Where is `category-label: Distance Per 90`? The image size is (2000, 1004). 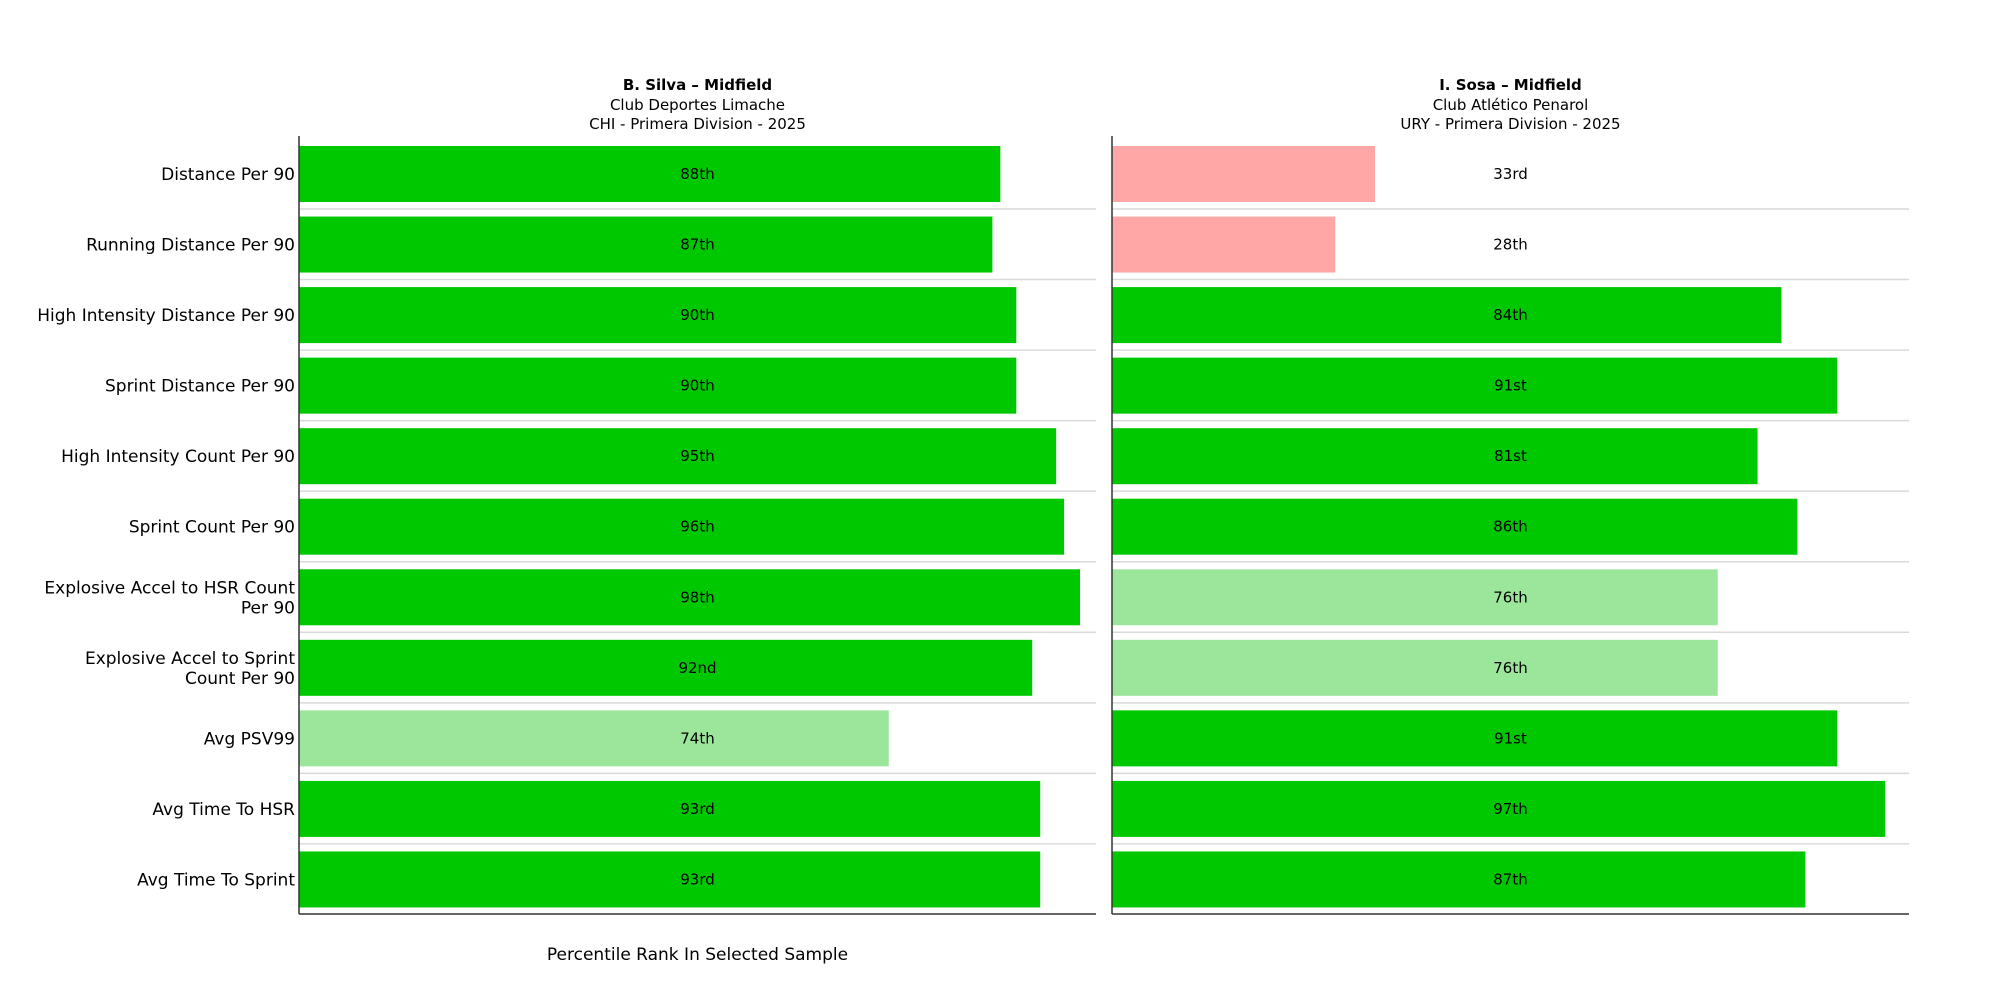
category-label: Distance Per 90 is located at coordinates (228, 175).